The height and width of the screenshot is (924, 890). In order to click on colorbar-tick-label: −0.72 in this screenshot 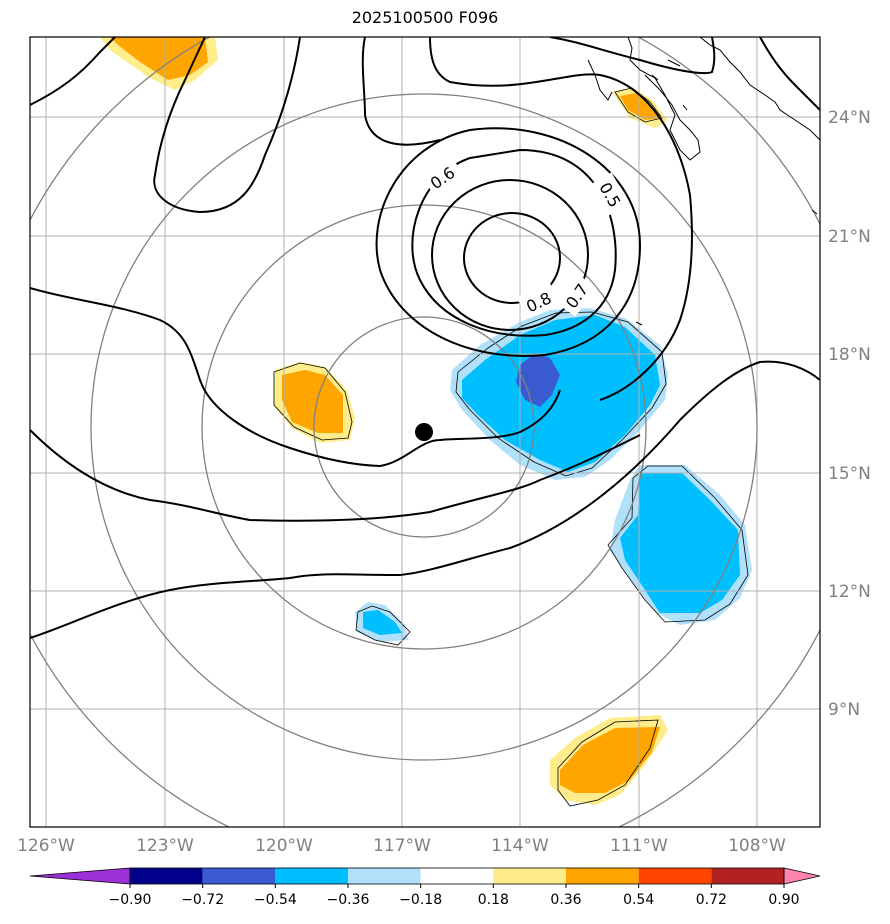, I will do `click(202, 900)`.